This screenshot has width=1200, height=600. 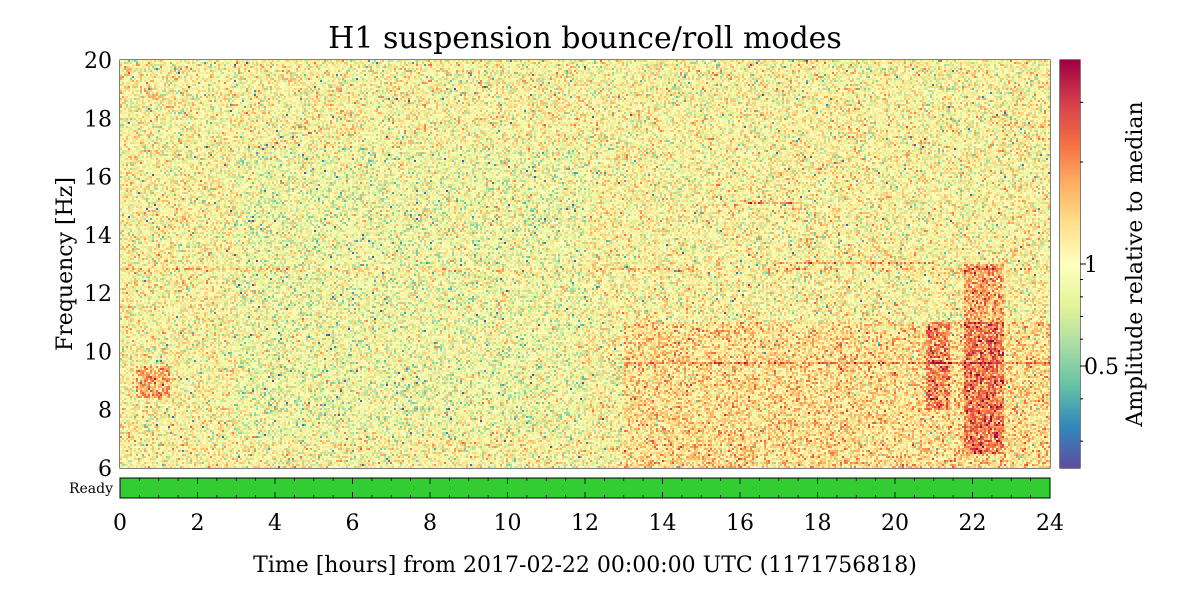 I want to click on x-tick-label: 0, so click(x=120, y=523).